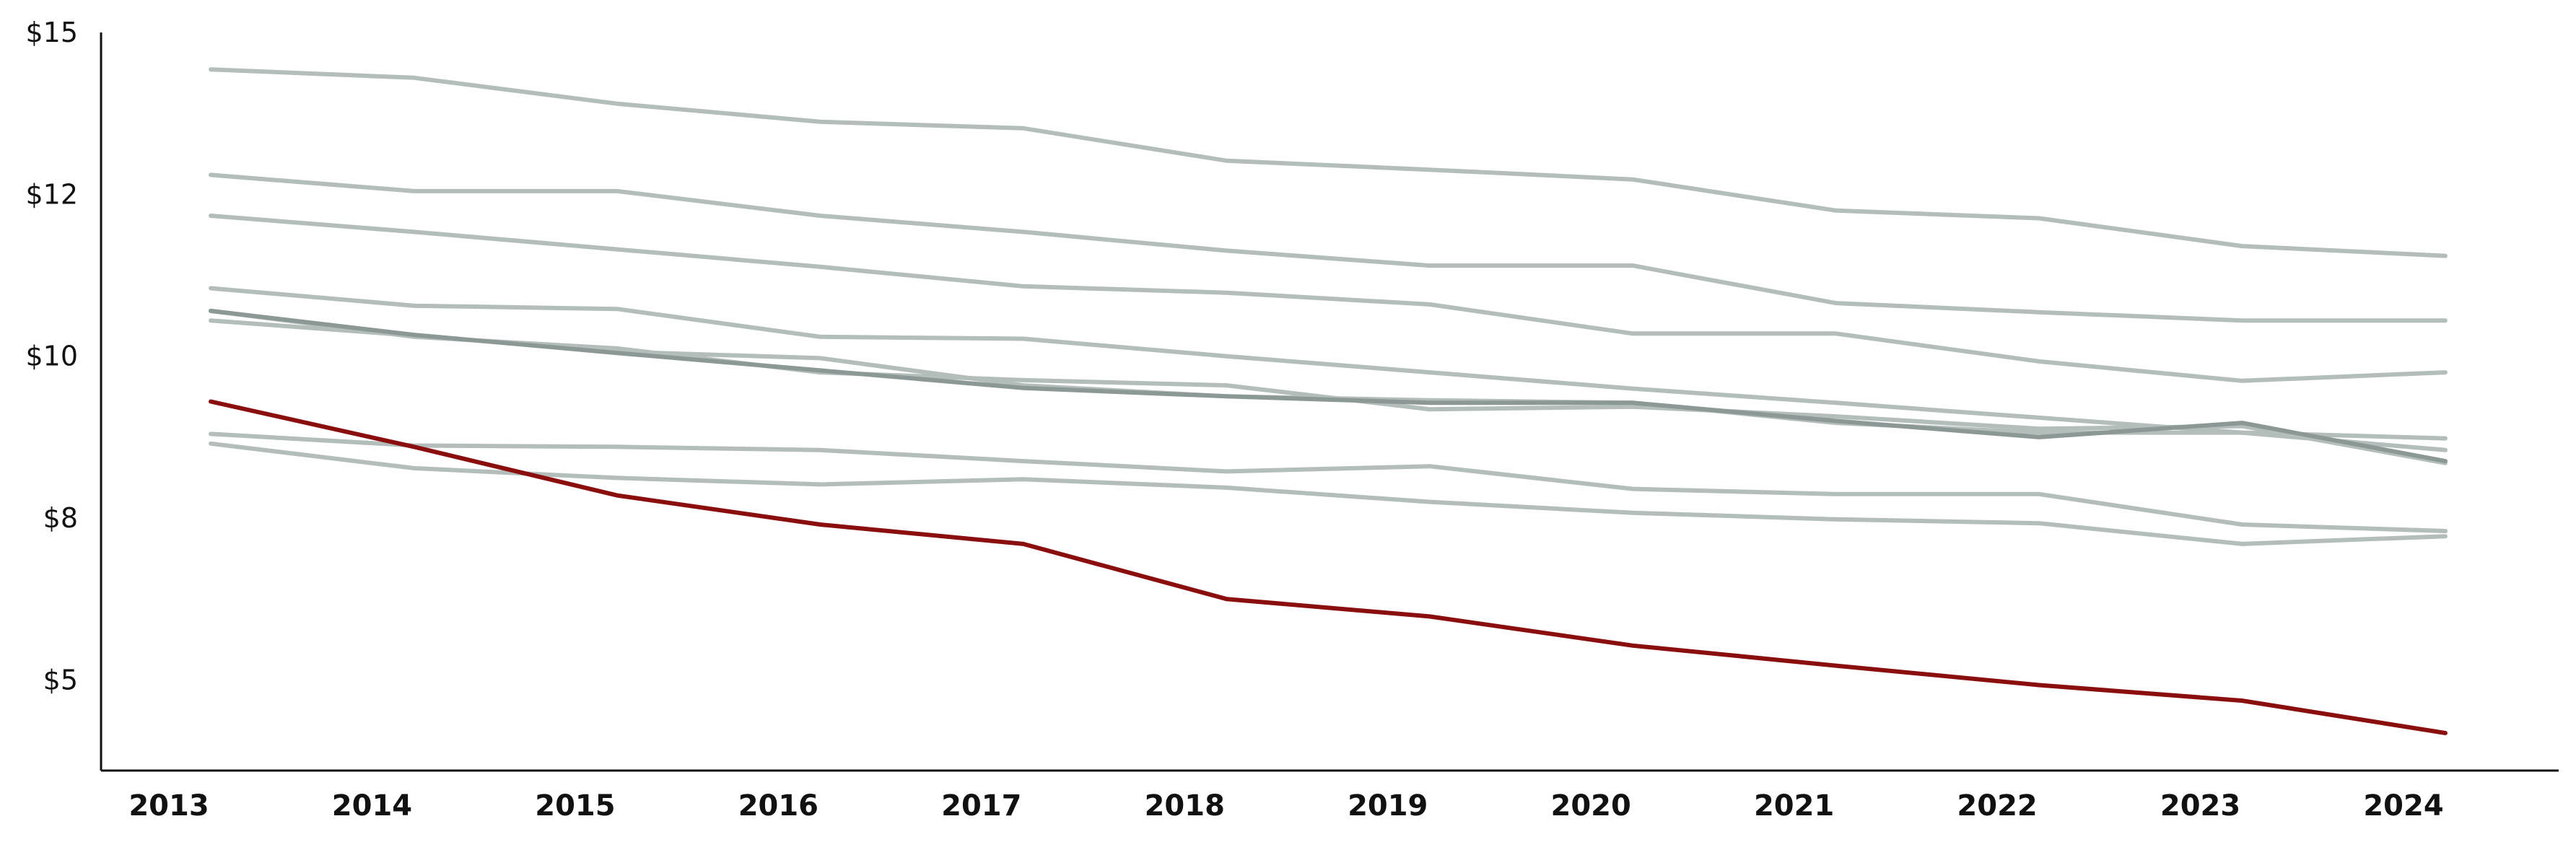 This screenshot has width=2576, height=842. What do you see at coordinates (2403, 806) in the screenshot?
I see `x-tick-label: 2024` at bounding box center [2403, 806].